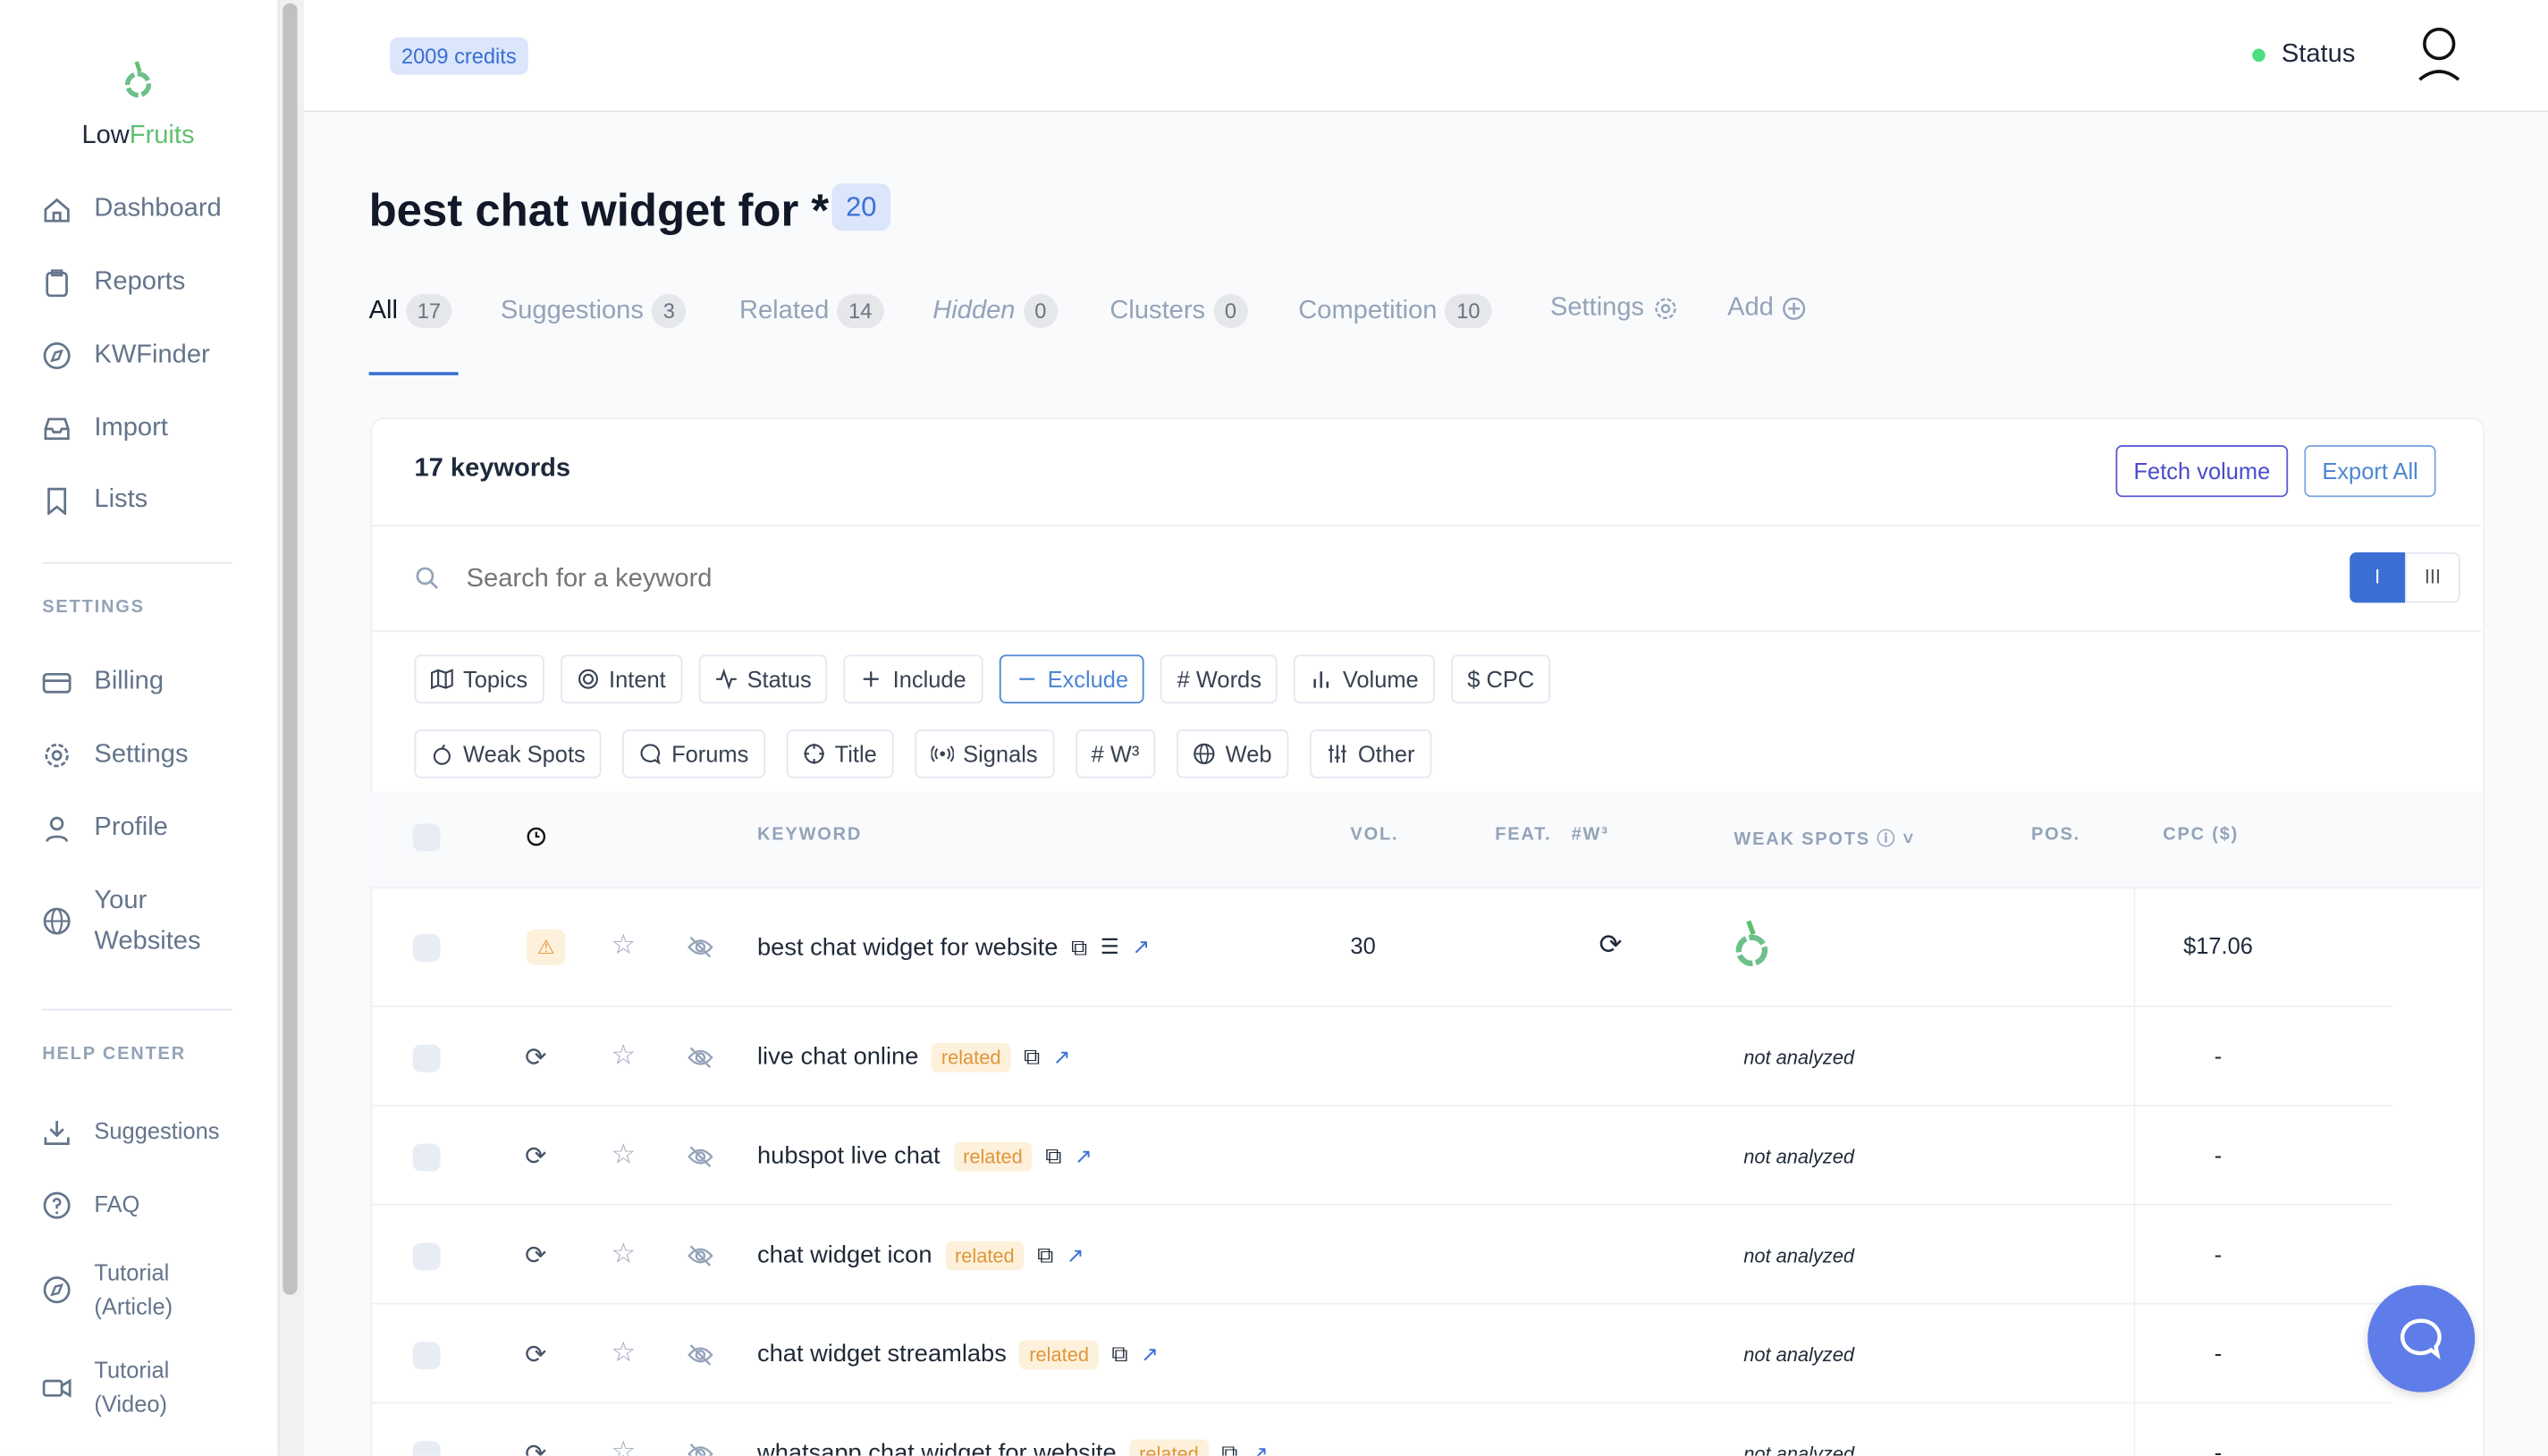  What do you see at coordinates (1370, 754) in the screenshot?
I see `filter-other: Other` at bounding box center [1370, 754].